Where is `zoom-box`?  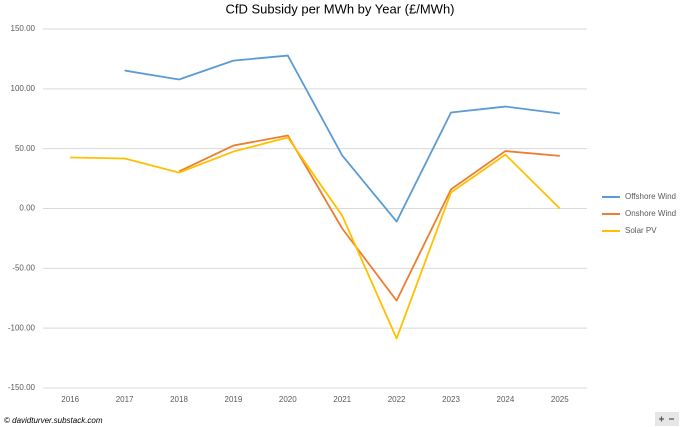 zoom-box is located at coordinates (667, 419).